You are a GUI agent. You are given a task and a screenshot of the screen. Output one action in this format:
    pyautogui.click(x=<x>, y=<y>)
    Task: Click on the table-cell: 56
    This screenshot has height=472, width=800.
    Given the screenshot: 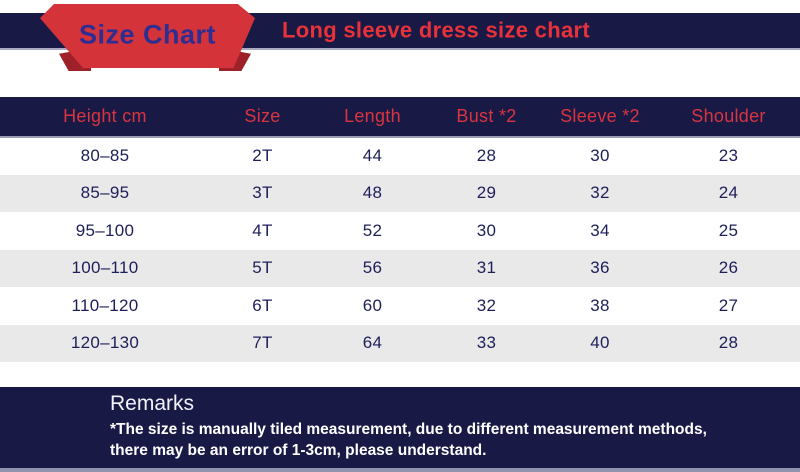 What is the action you would take?
    pyautogui.click(x=372, y=268)
    